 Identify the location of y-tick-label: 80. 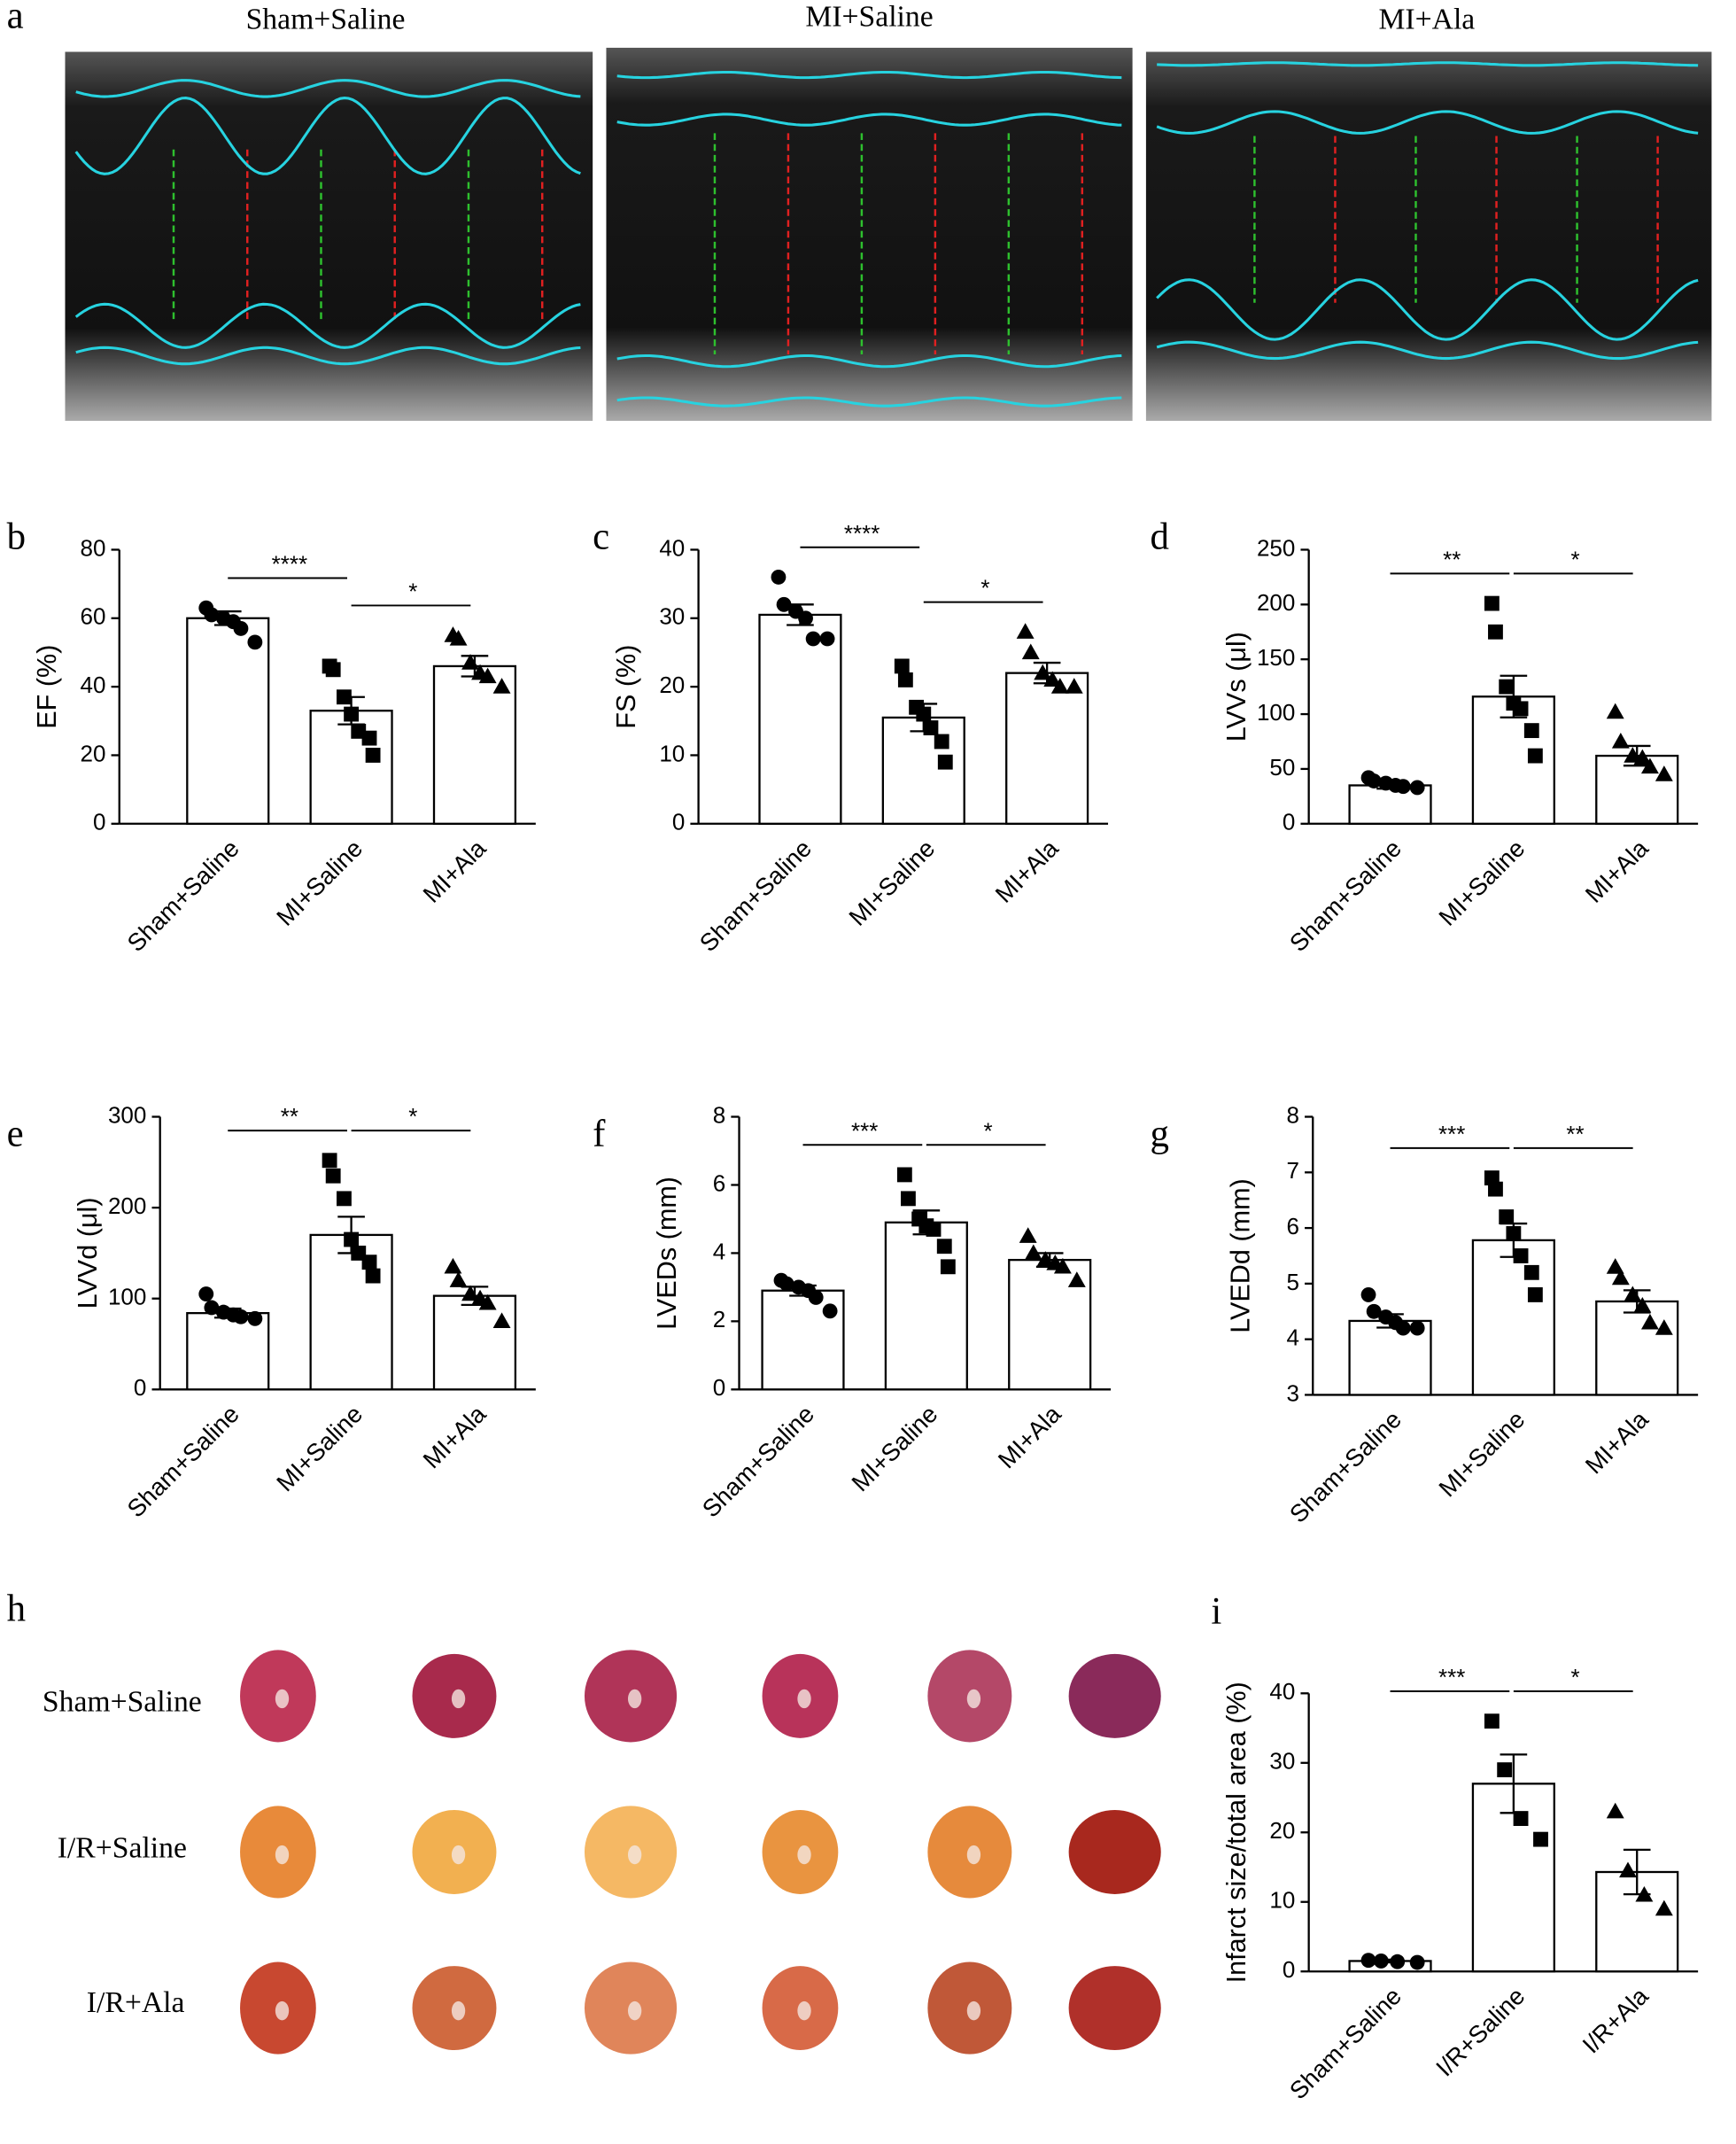
(93, 547).